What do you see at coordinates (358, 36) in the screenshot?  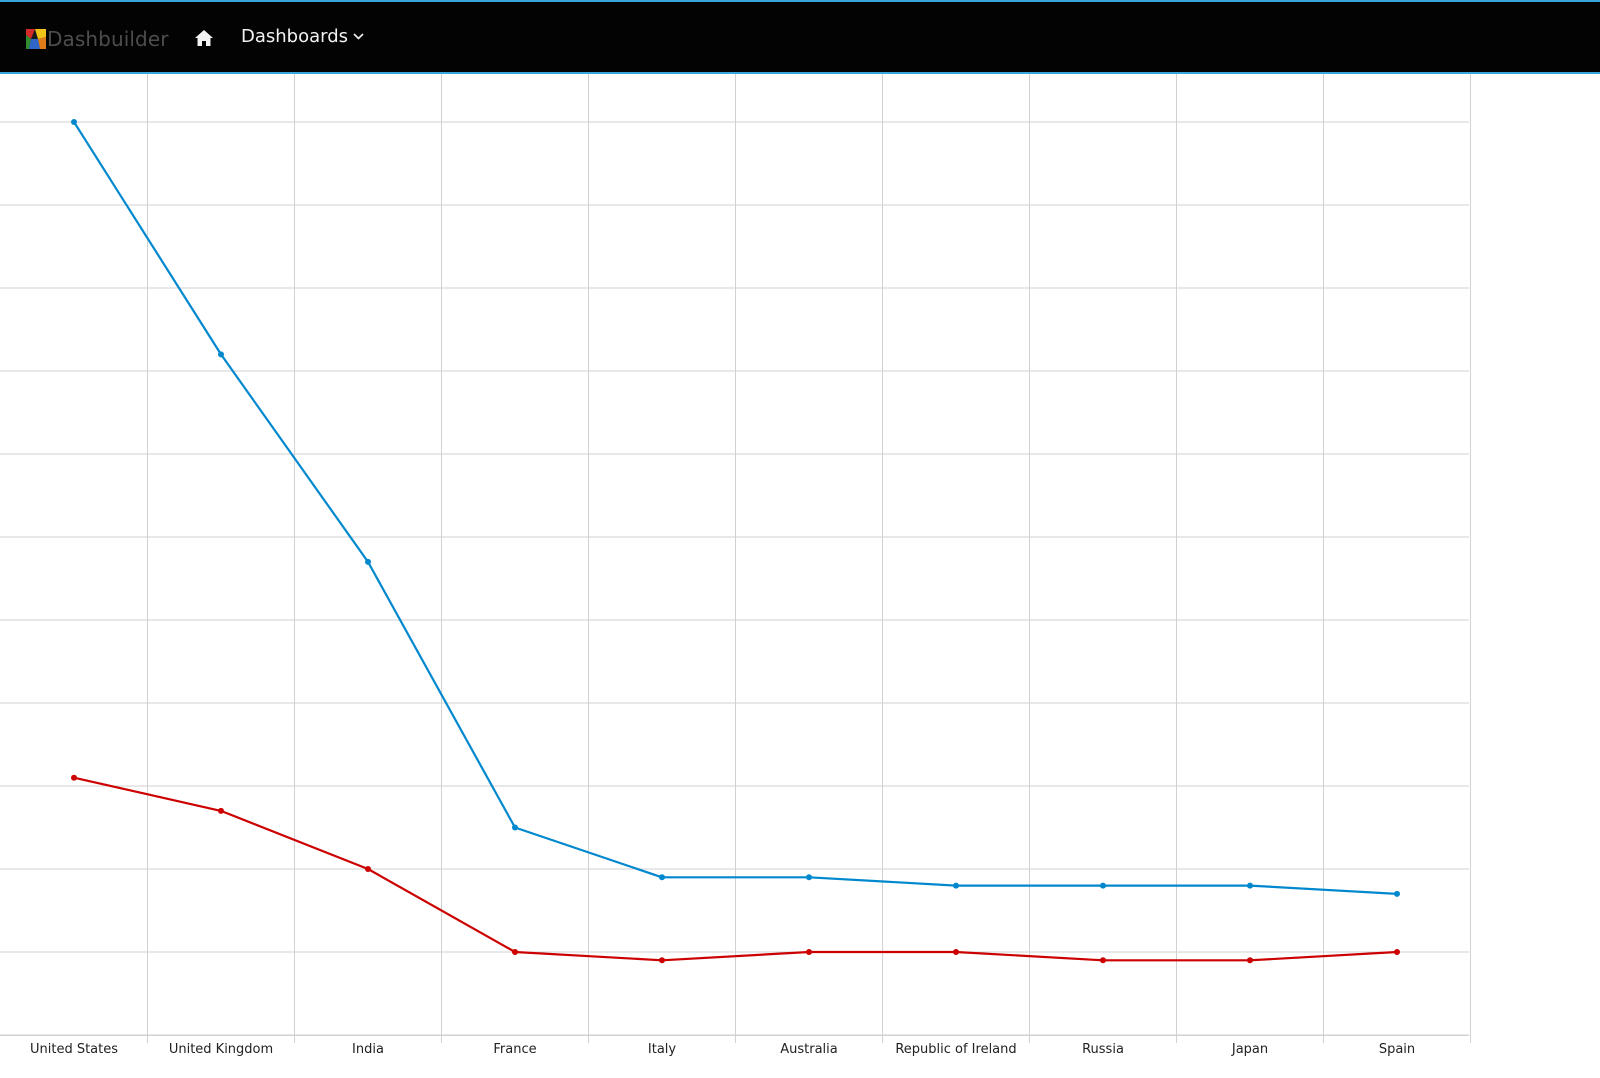 I see `chevron-down-icon` at bounding box center [358, 36].